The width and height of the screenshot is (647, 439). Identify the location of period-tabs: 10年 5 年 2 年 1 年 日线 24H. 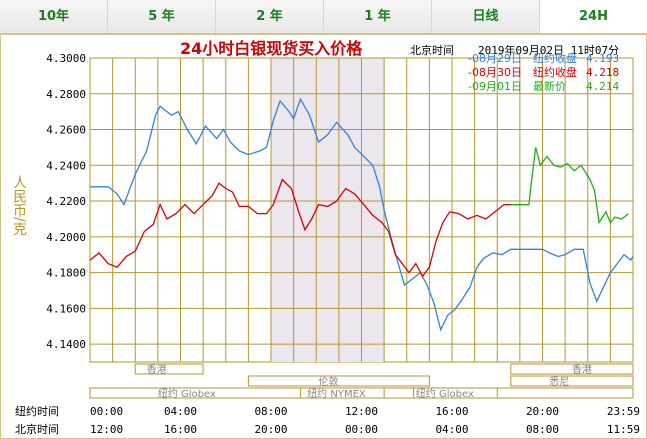
(323, 17).